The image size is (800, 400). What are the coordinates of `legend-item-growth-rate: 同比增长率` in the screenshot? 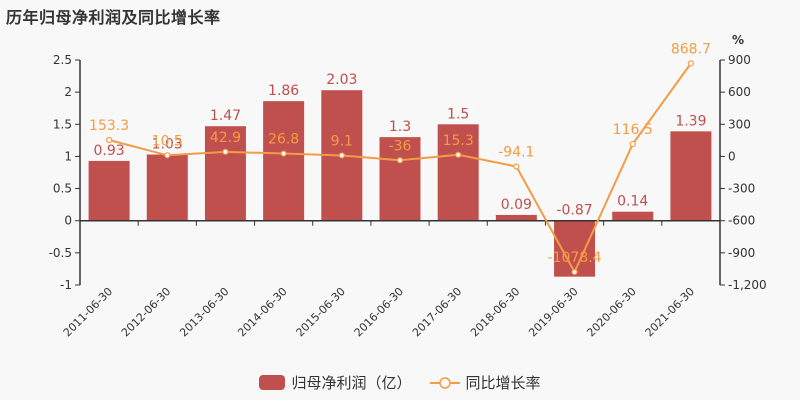 It's located at (485, 382).